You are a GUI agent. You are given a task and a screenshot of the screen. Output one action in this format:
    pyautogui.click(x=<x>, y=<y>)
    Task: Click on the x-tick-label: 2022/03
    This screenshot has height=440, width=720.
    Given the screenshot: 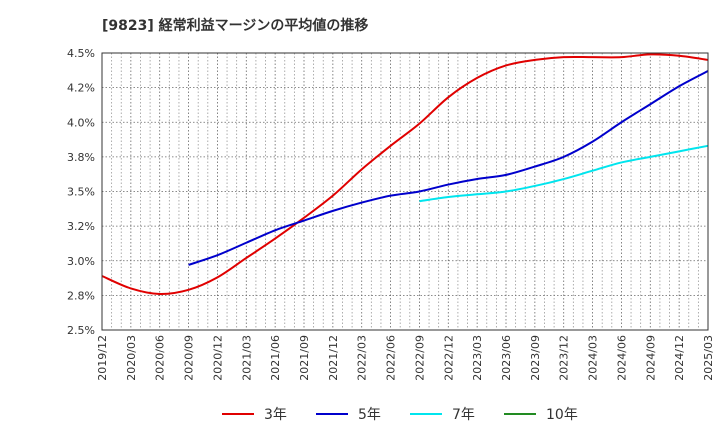 What is the action you would take?
    pyautogui.click(x=362, y=358)
    